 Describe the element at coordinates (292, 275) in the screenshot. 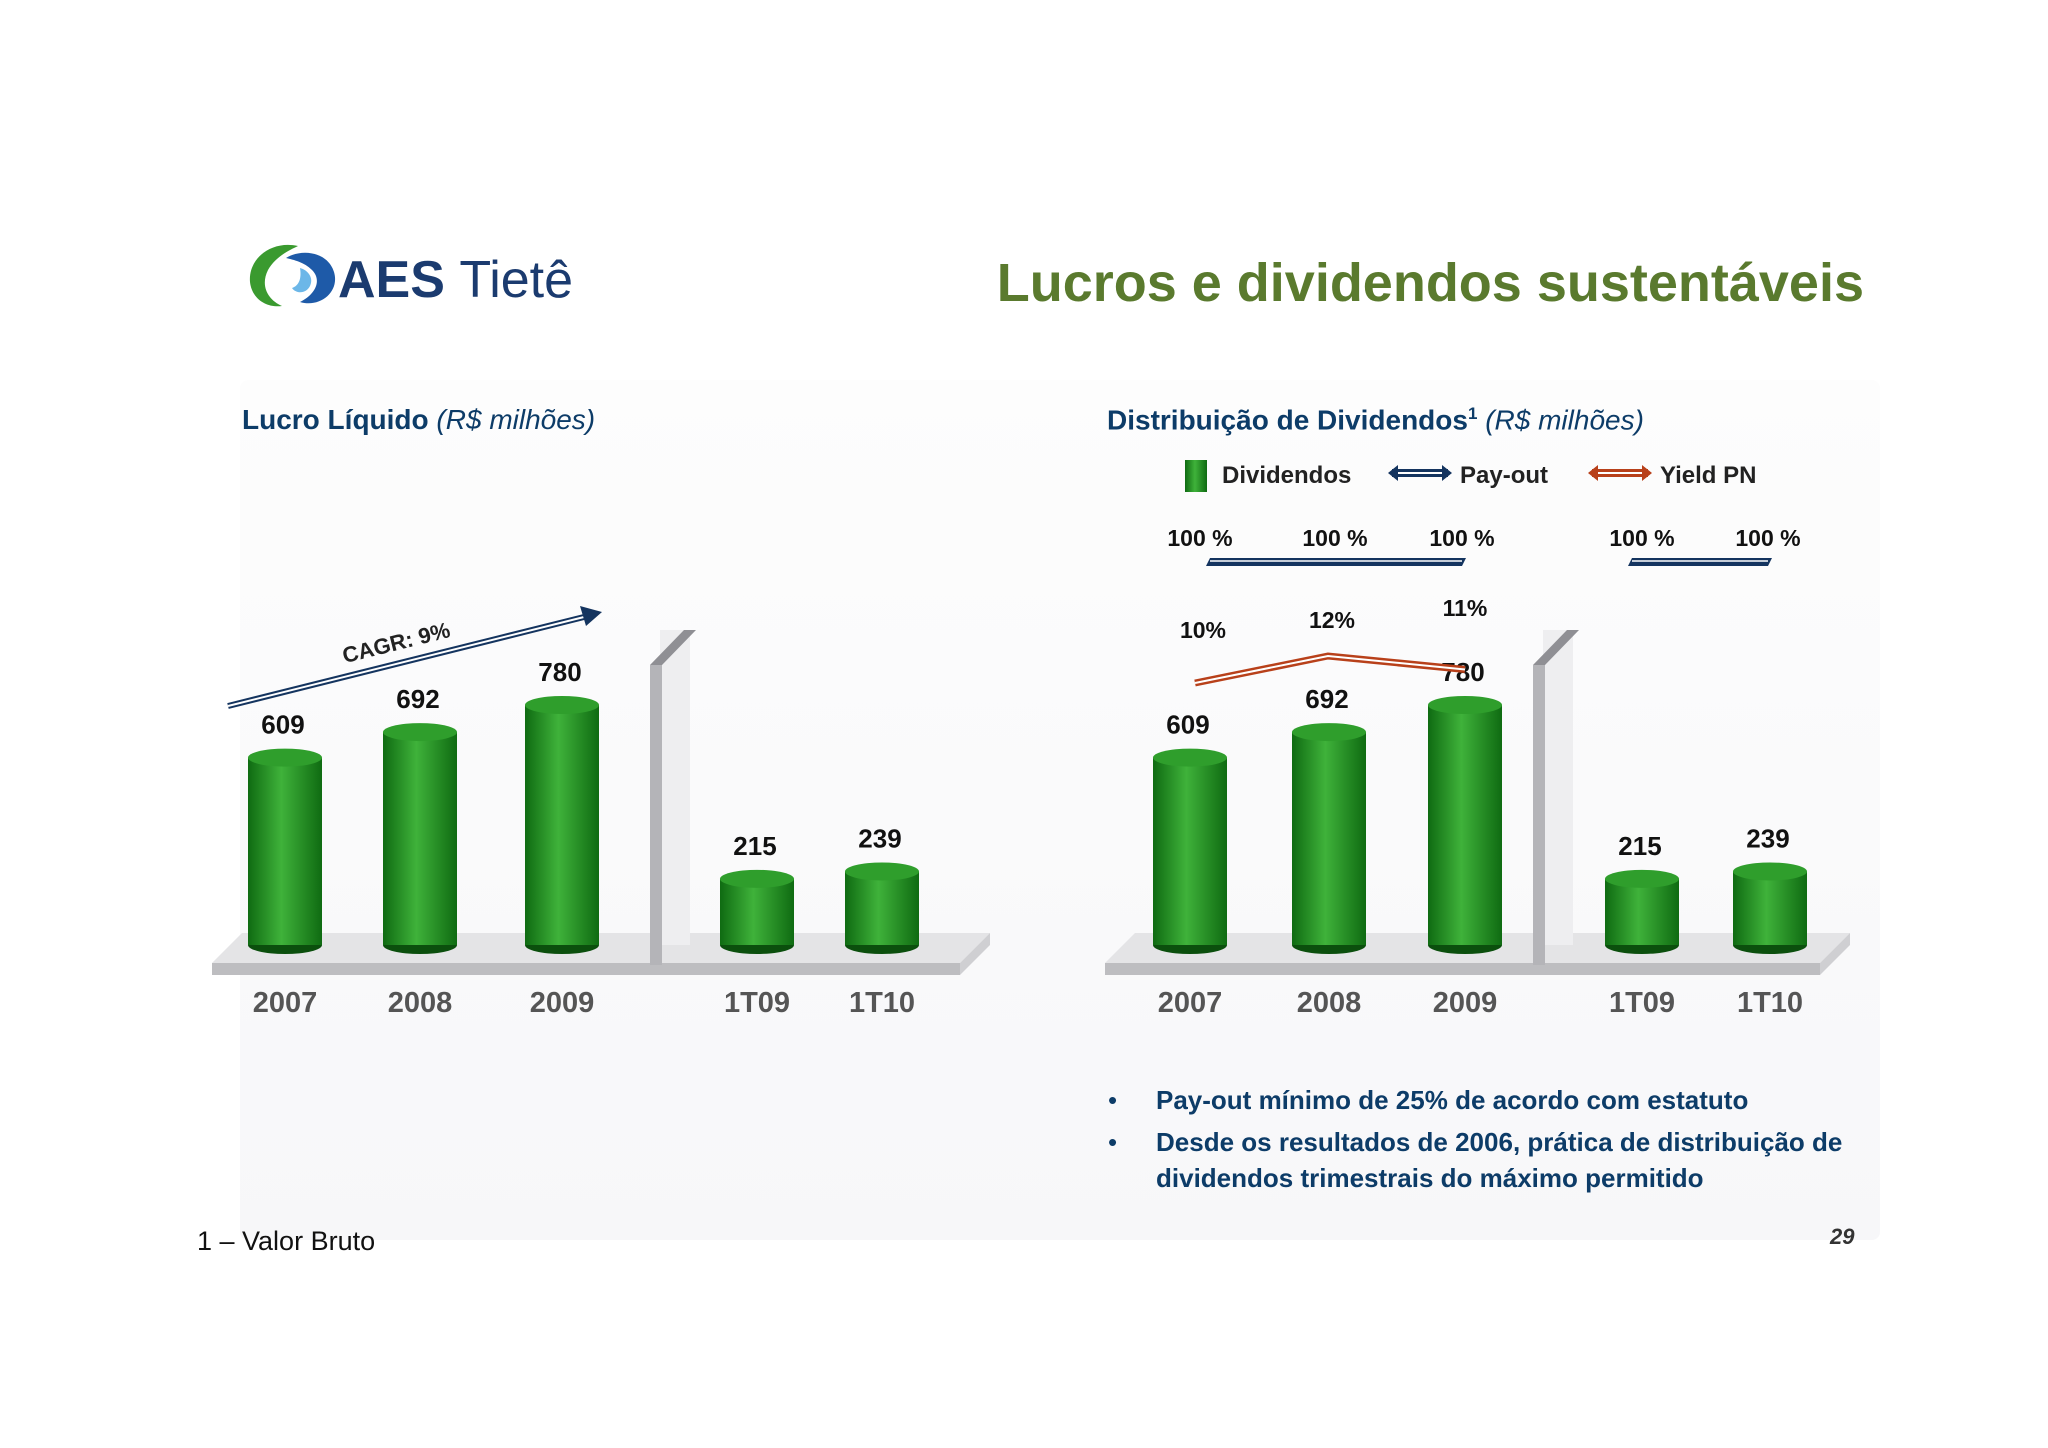

I see `aes-logo-icon` at that location.